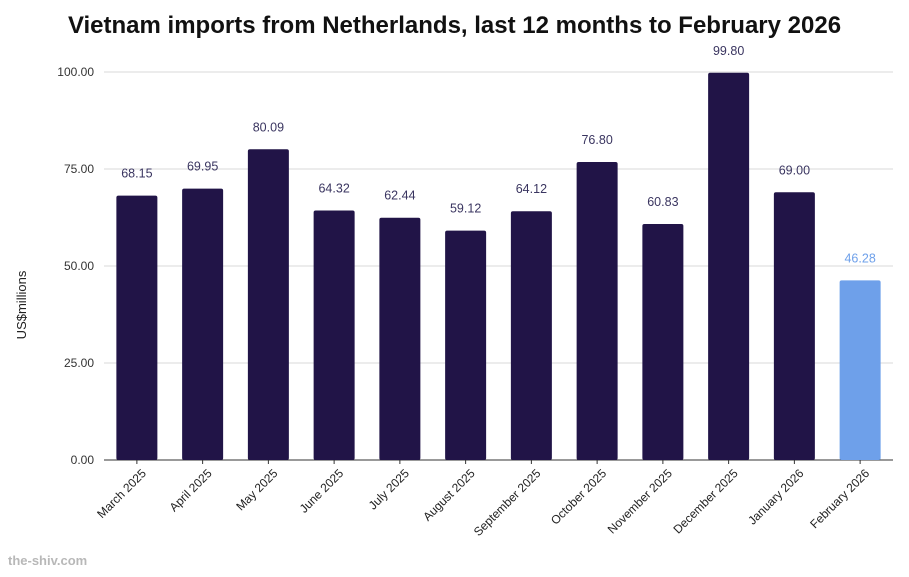 This screenshot has height=577, width=909. I want to click on data-label: 76.80, so click(596, 140).